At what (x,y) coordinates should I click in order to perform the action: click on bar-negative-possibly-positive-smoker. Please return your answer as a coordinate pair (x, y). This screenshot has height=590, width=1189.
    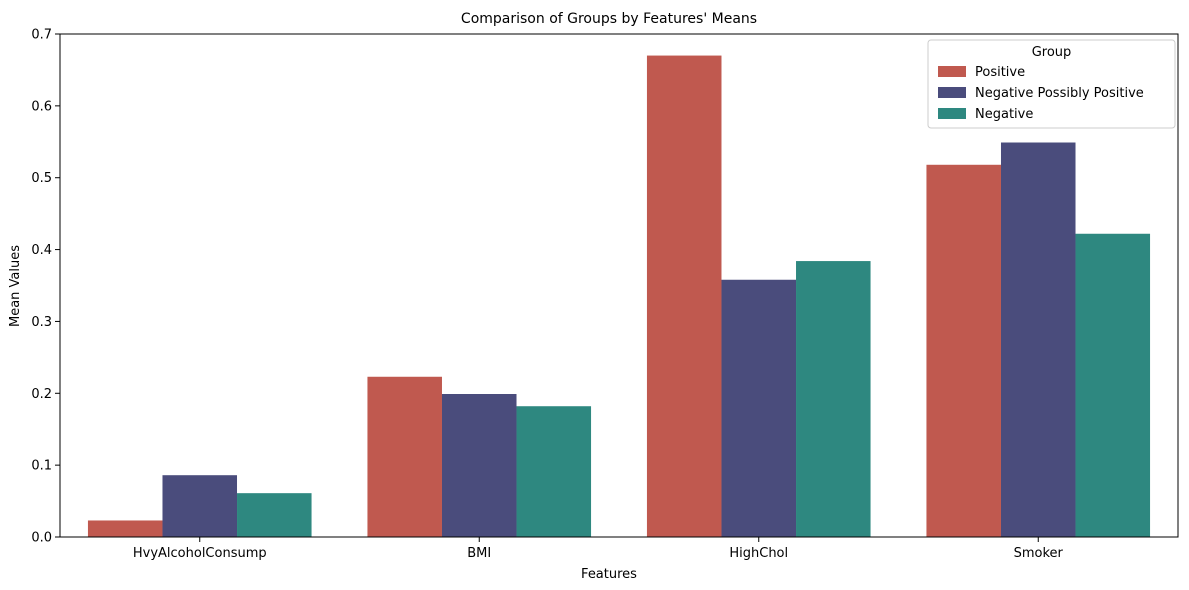
    Looking at the image, I should click on (1038, 339).